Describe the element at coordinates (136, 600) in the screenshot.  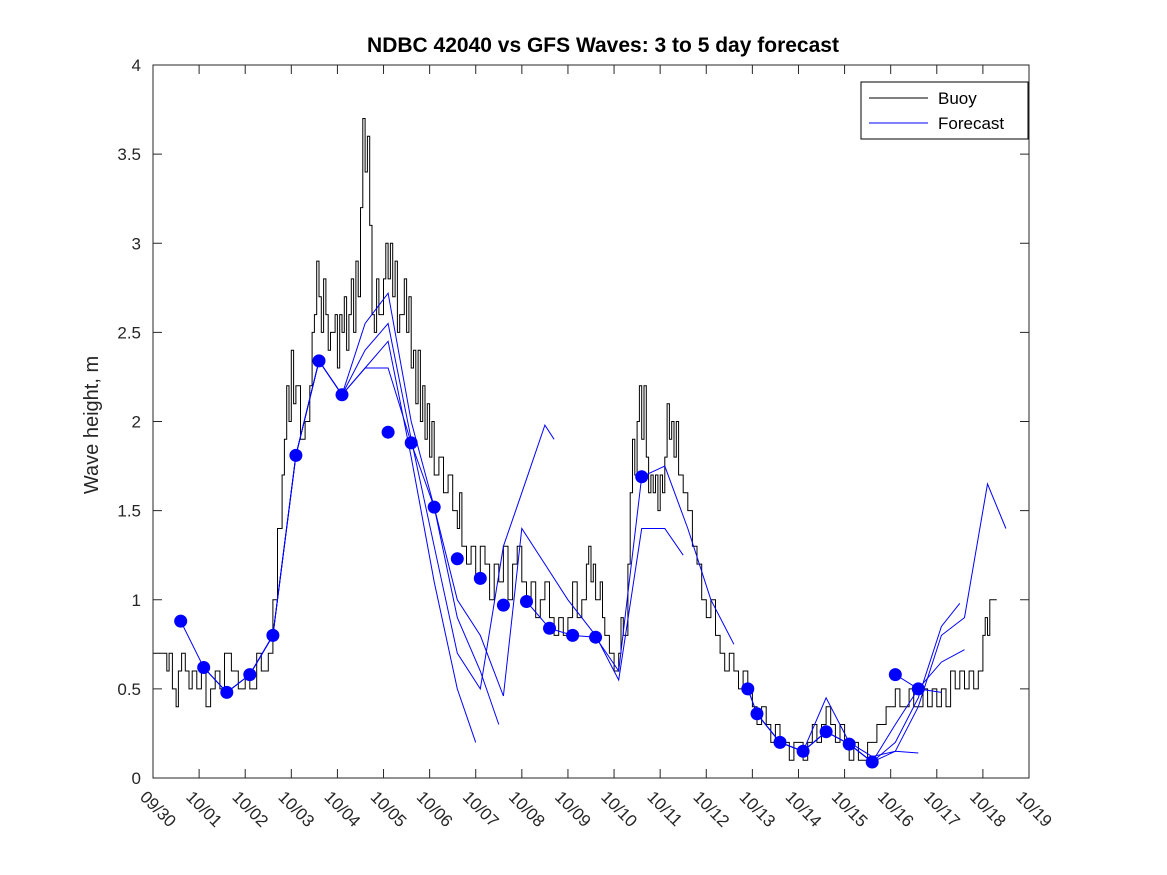
I see `y-tick-label: 1` at that location.